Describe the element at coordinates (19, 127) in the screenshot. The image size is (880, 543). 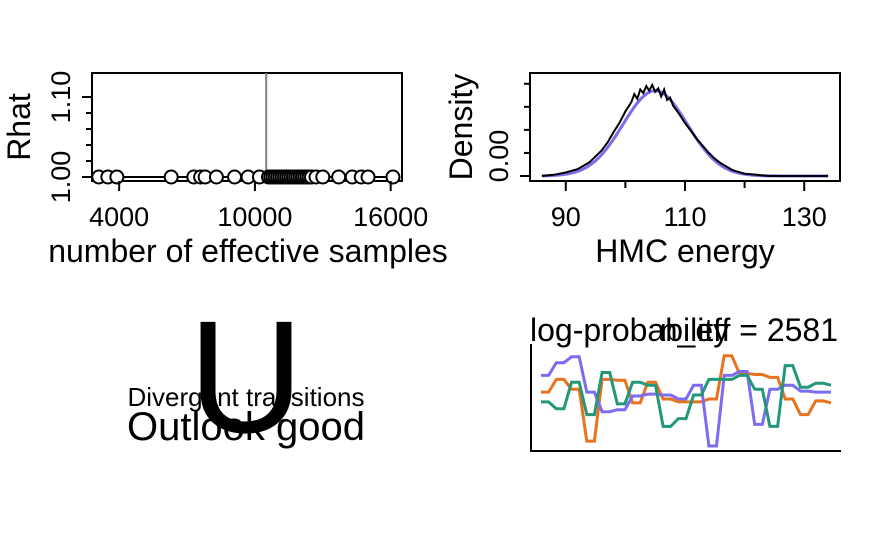
I see `rhat-y-axis-label: Rhat` at that location.